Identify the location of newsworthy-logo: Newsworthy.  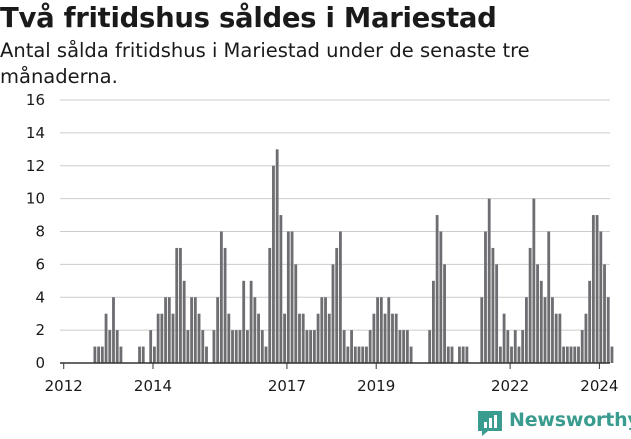
(553, 422).